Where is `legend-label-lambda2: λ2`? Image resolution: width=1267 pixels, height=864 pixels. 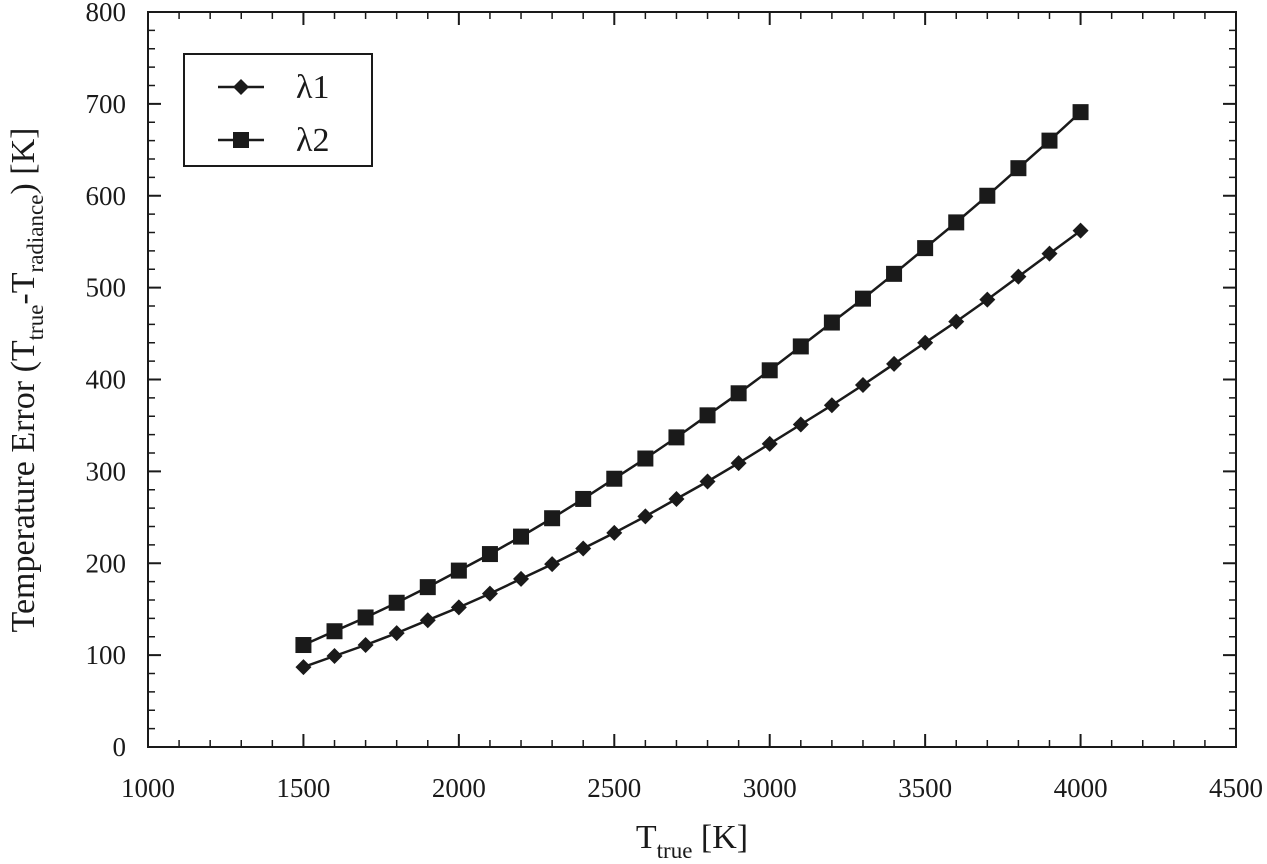 legend-label-lambda2: λ2 is located at coordinates (313, 140).